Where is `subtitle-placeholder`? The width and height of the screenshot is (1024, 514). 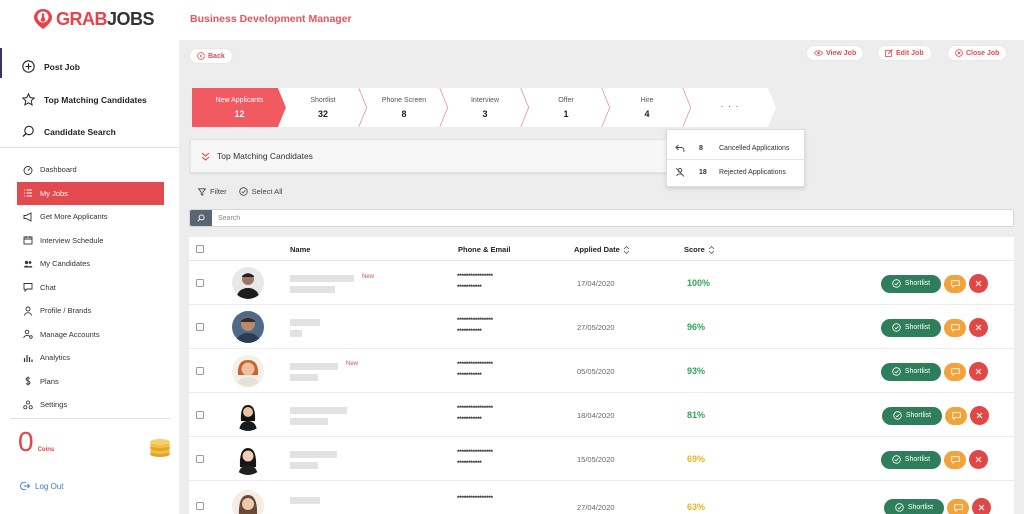 subtitle-placeholder is located at coordinates (309, 421).